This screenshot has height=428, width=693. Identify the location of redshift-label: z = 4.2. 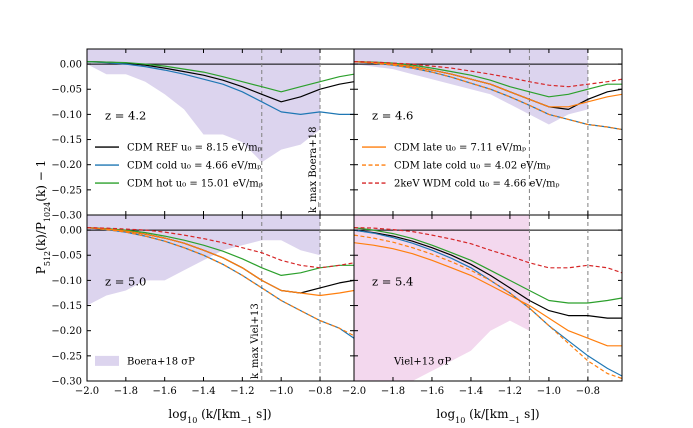
(125, 115).